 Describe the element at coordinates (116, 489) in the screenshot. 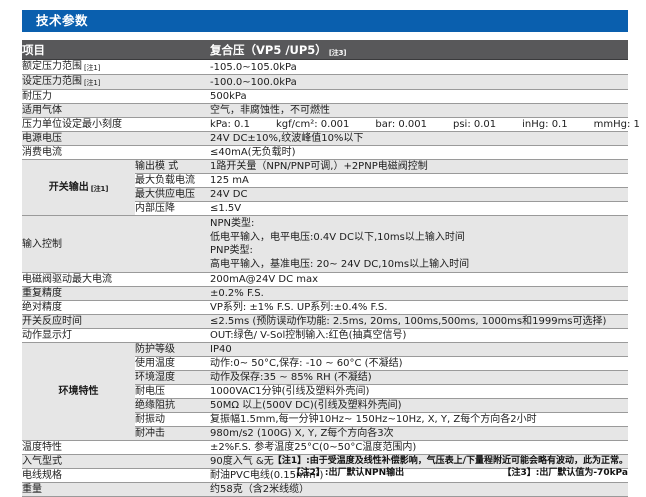

I see `row-label: 重量` at that location.